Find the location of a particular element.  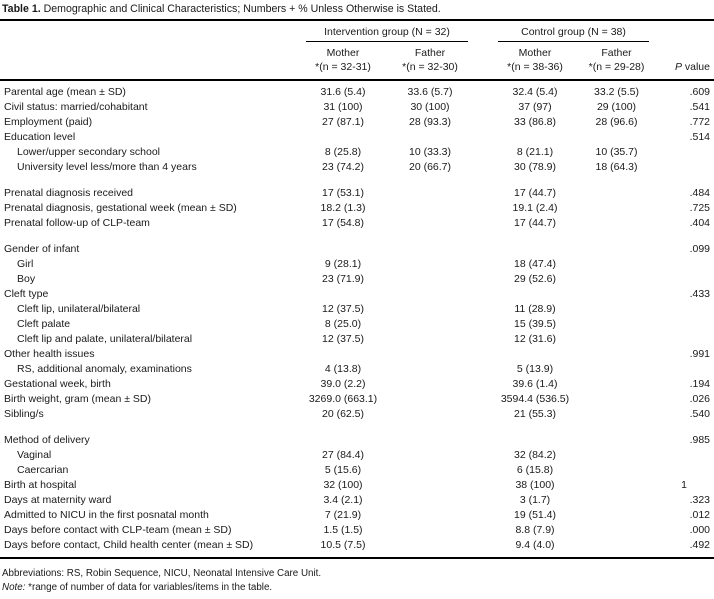

row-label: Employment (paid) is located at coordinates (48, 122).